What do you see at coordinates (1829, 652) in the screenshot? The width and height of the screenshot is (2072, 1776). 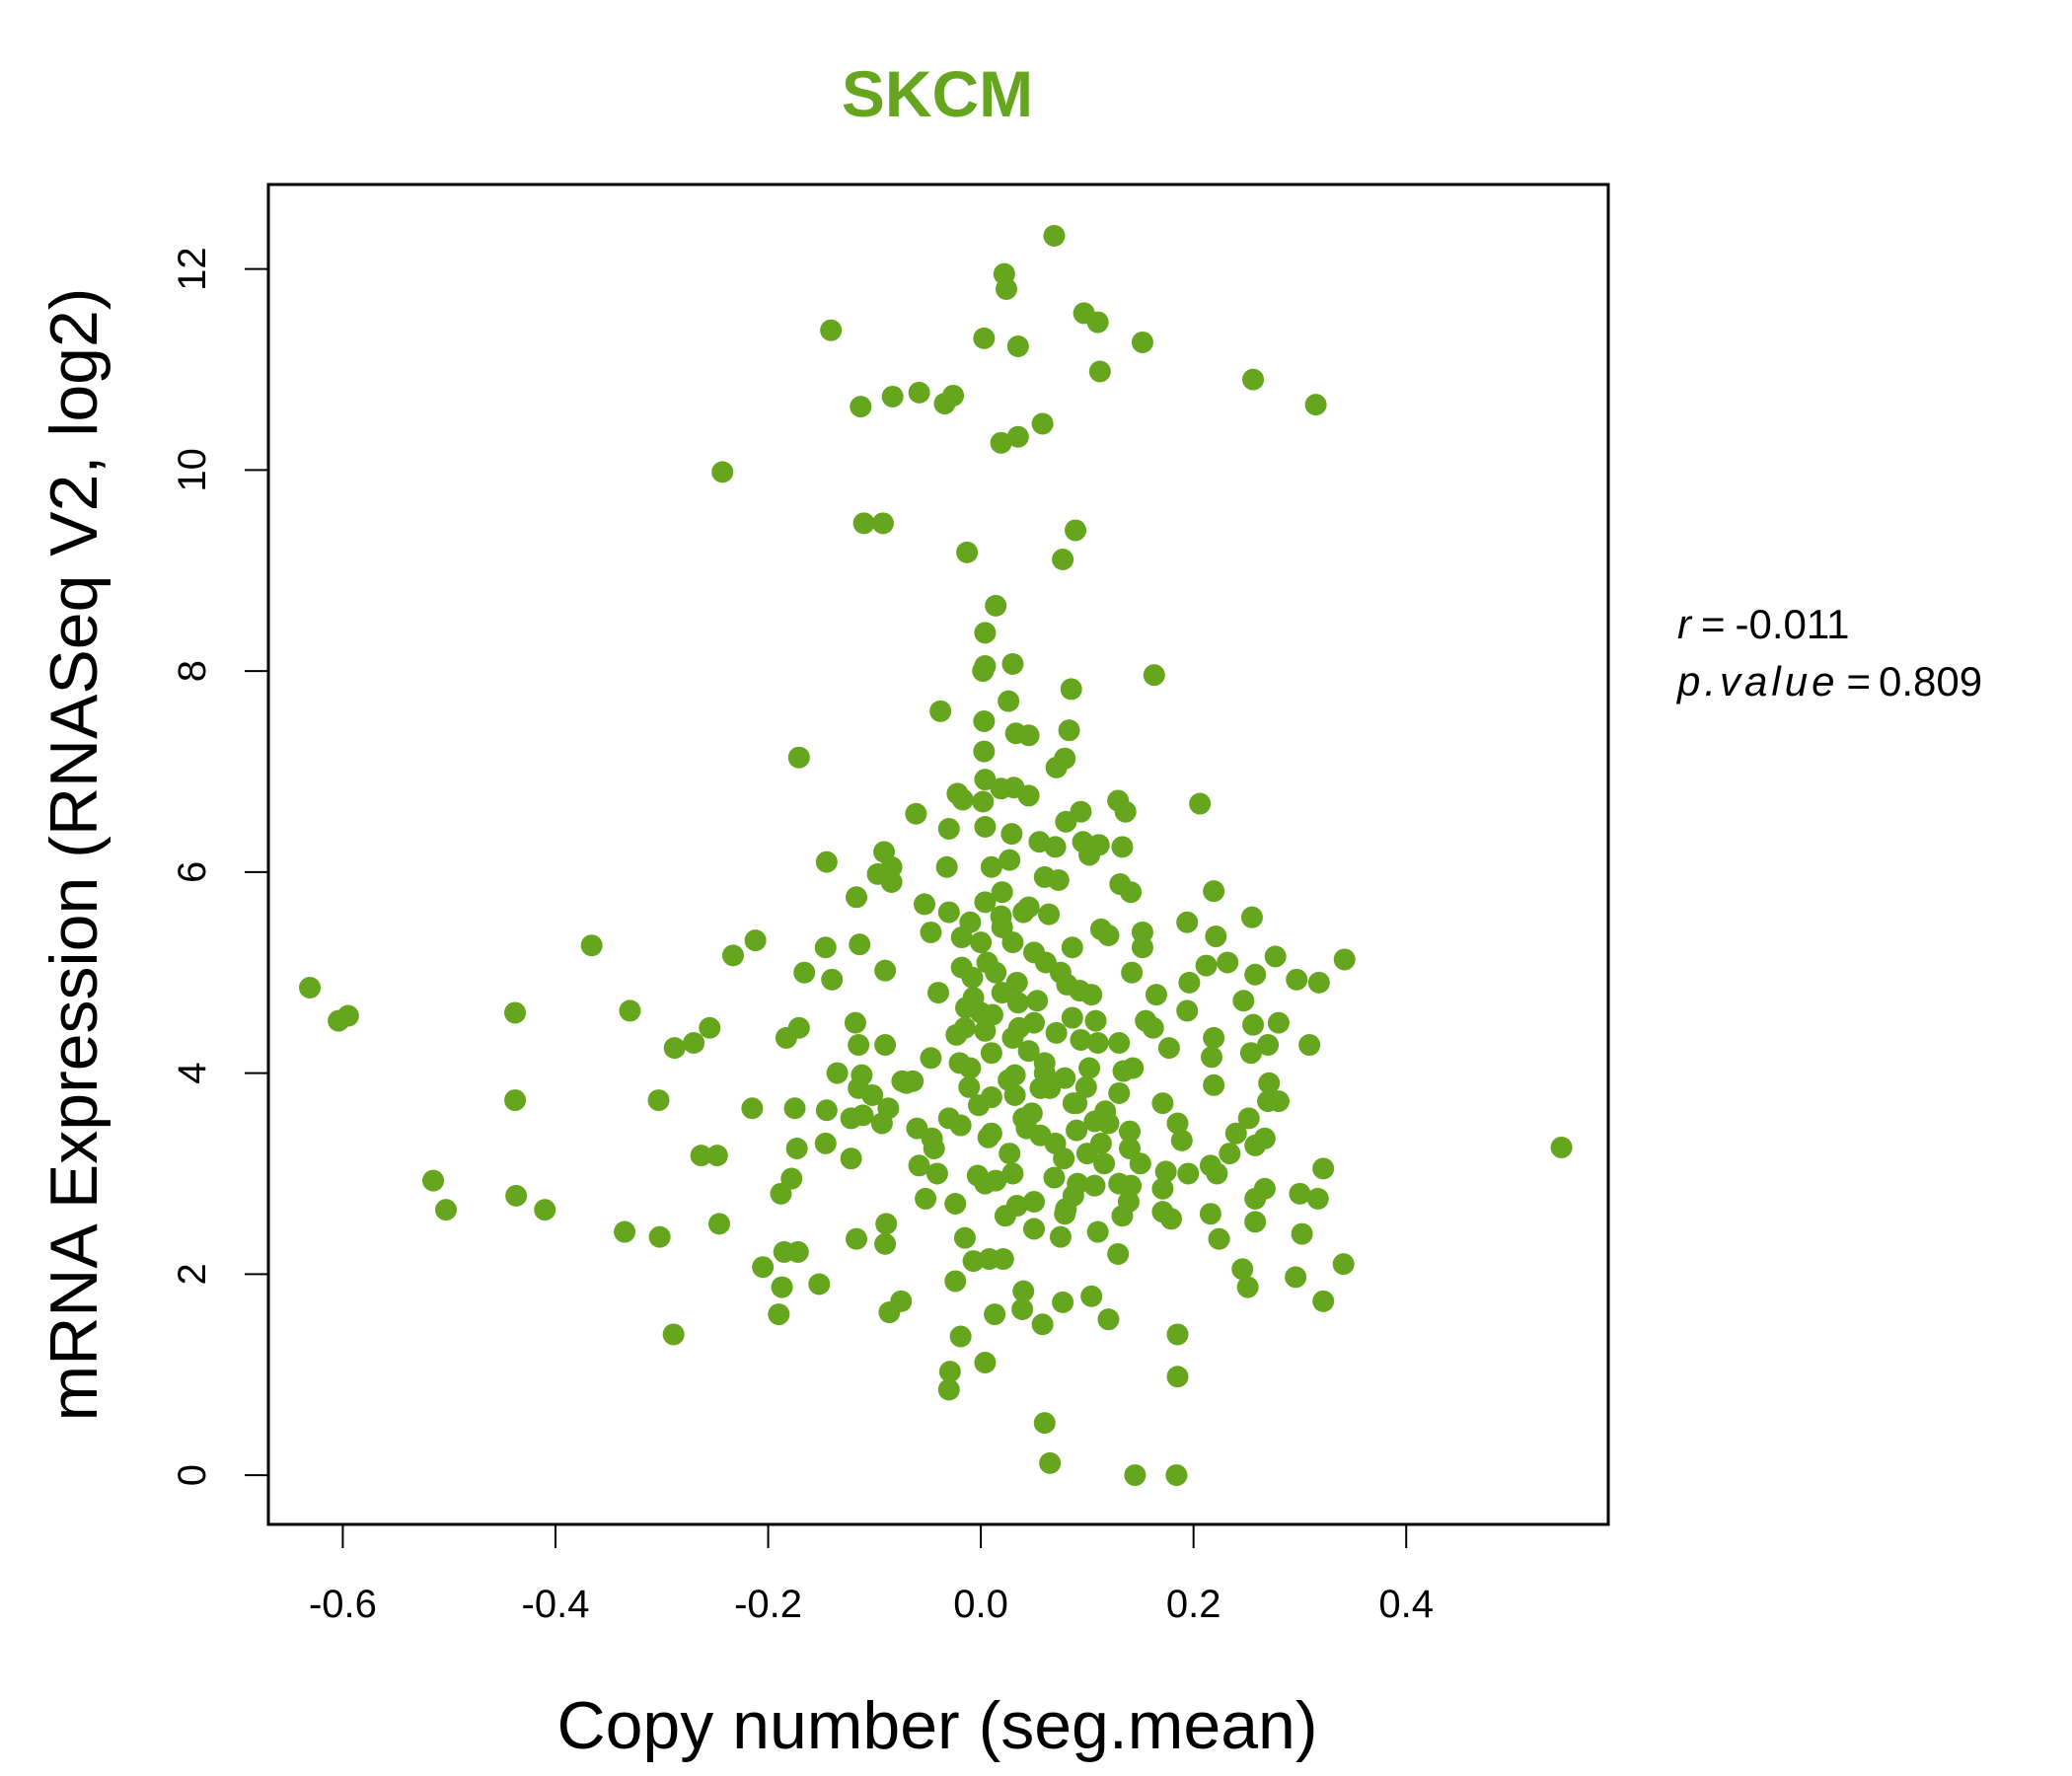 I see `stats-annotation: r = -0.011 p.value = 0.809` at bounding box center [1829, 652].